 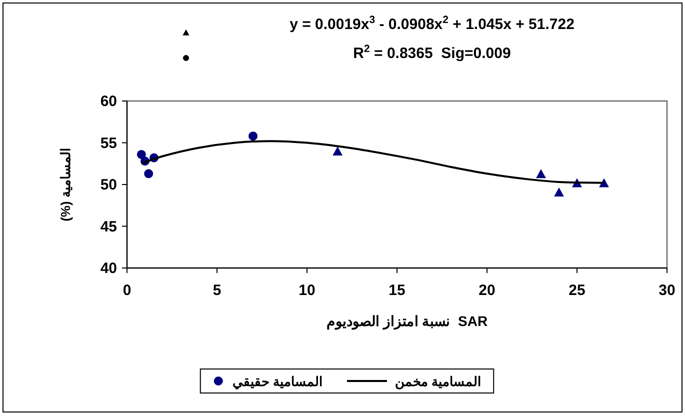 What do you see at coordinates (487, 290) in the screenshot?
I see `x-tick-label: 20` at bounding box center [487, 290].